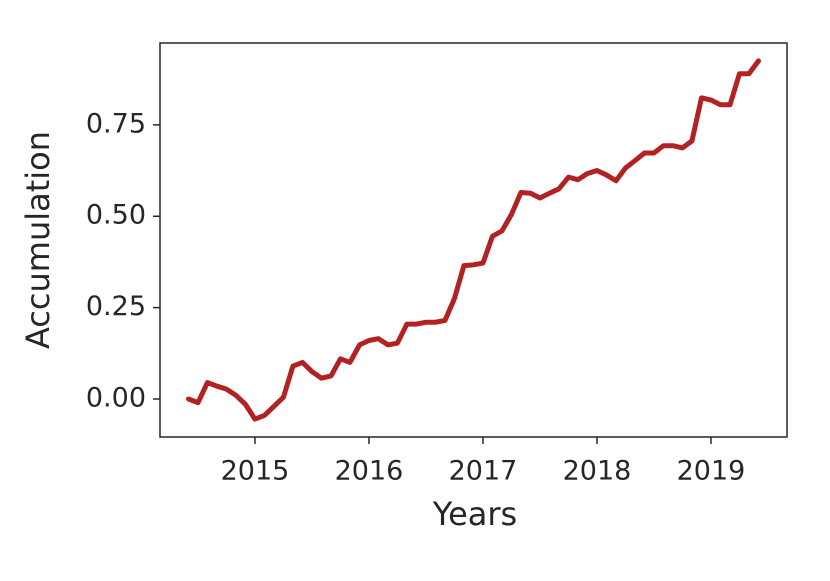 The image size is (830, 581). Describe the element at coordinates (483, 471) in the screenshot. I see `x-tick-label: 2017` at that location.